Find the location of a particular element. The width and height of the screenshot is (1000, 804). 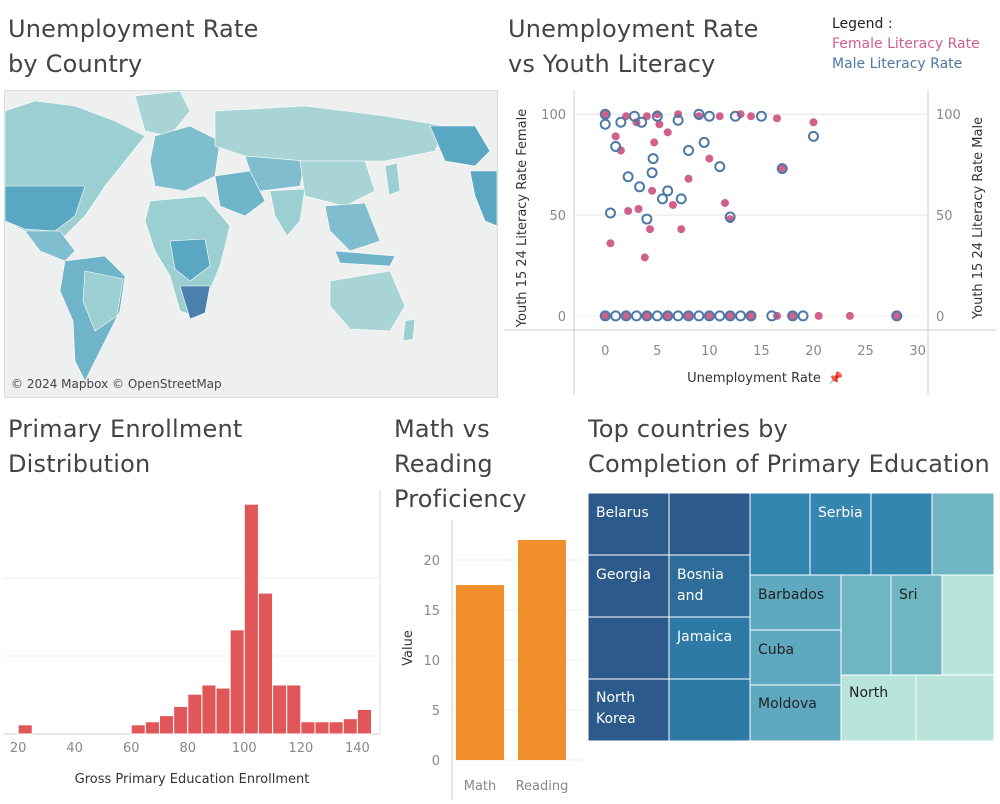

map-china is located at coordinates (337, 183).